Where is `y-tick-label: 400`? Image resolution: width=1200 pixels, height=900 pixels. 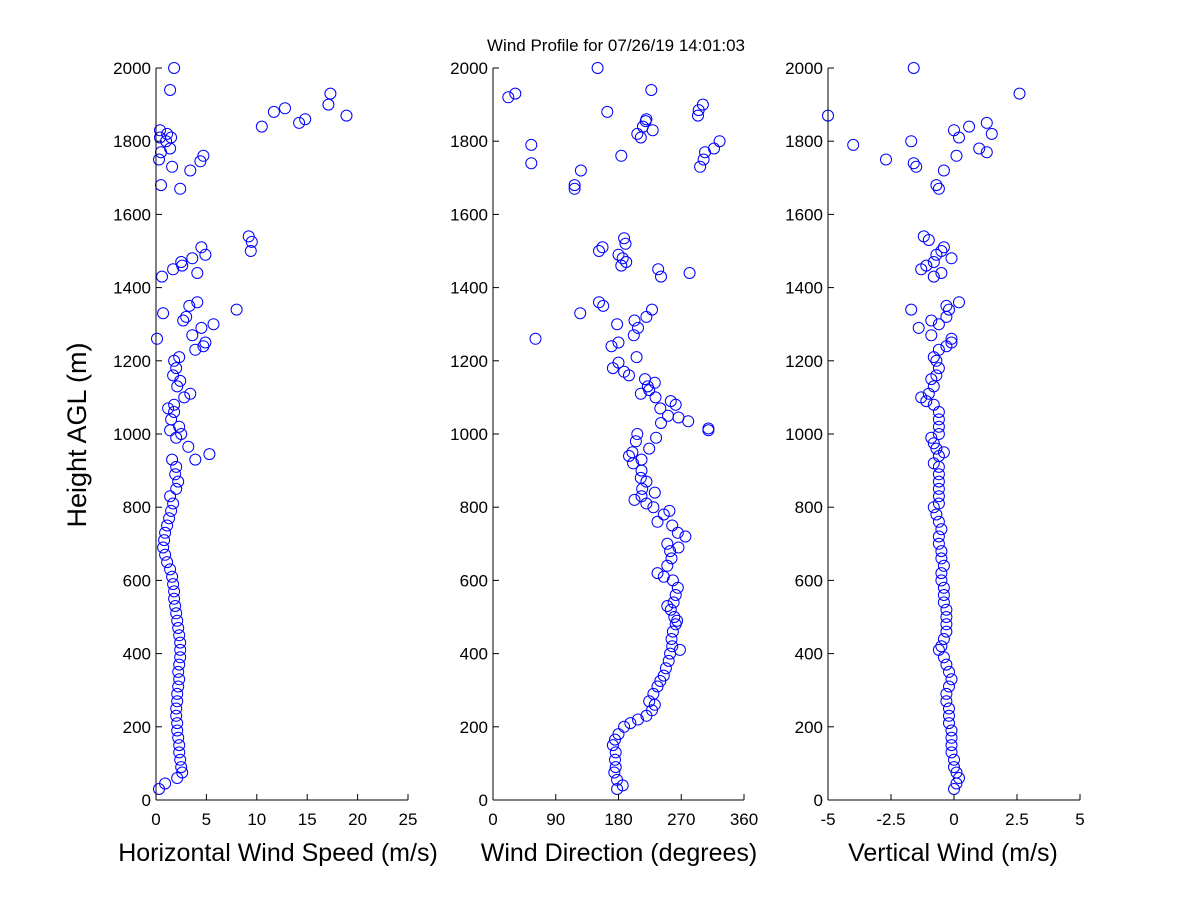
y-tick-label: 400 is located at coordinates (474, 654).